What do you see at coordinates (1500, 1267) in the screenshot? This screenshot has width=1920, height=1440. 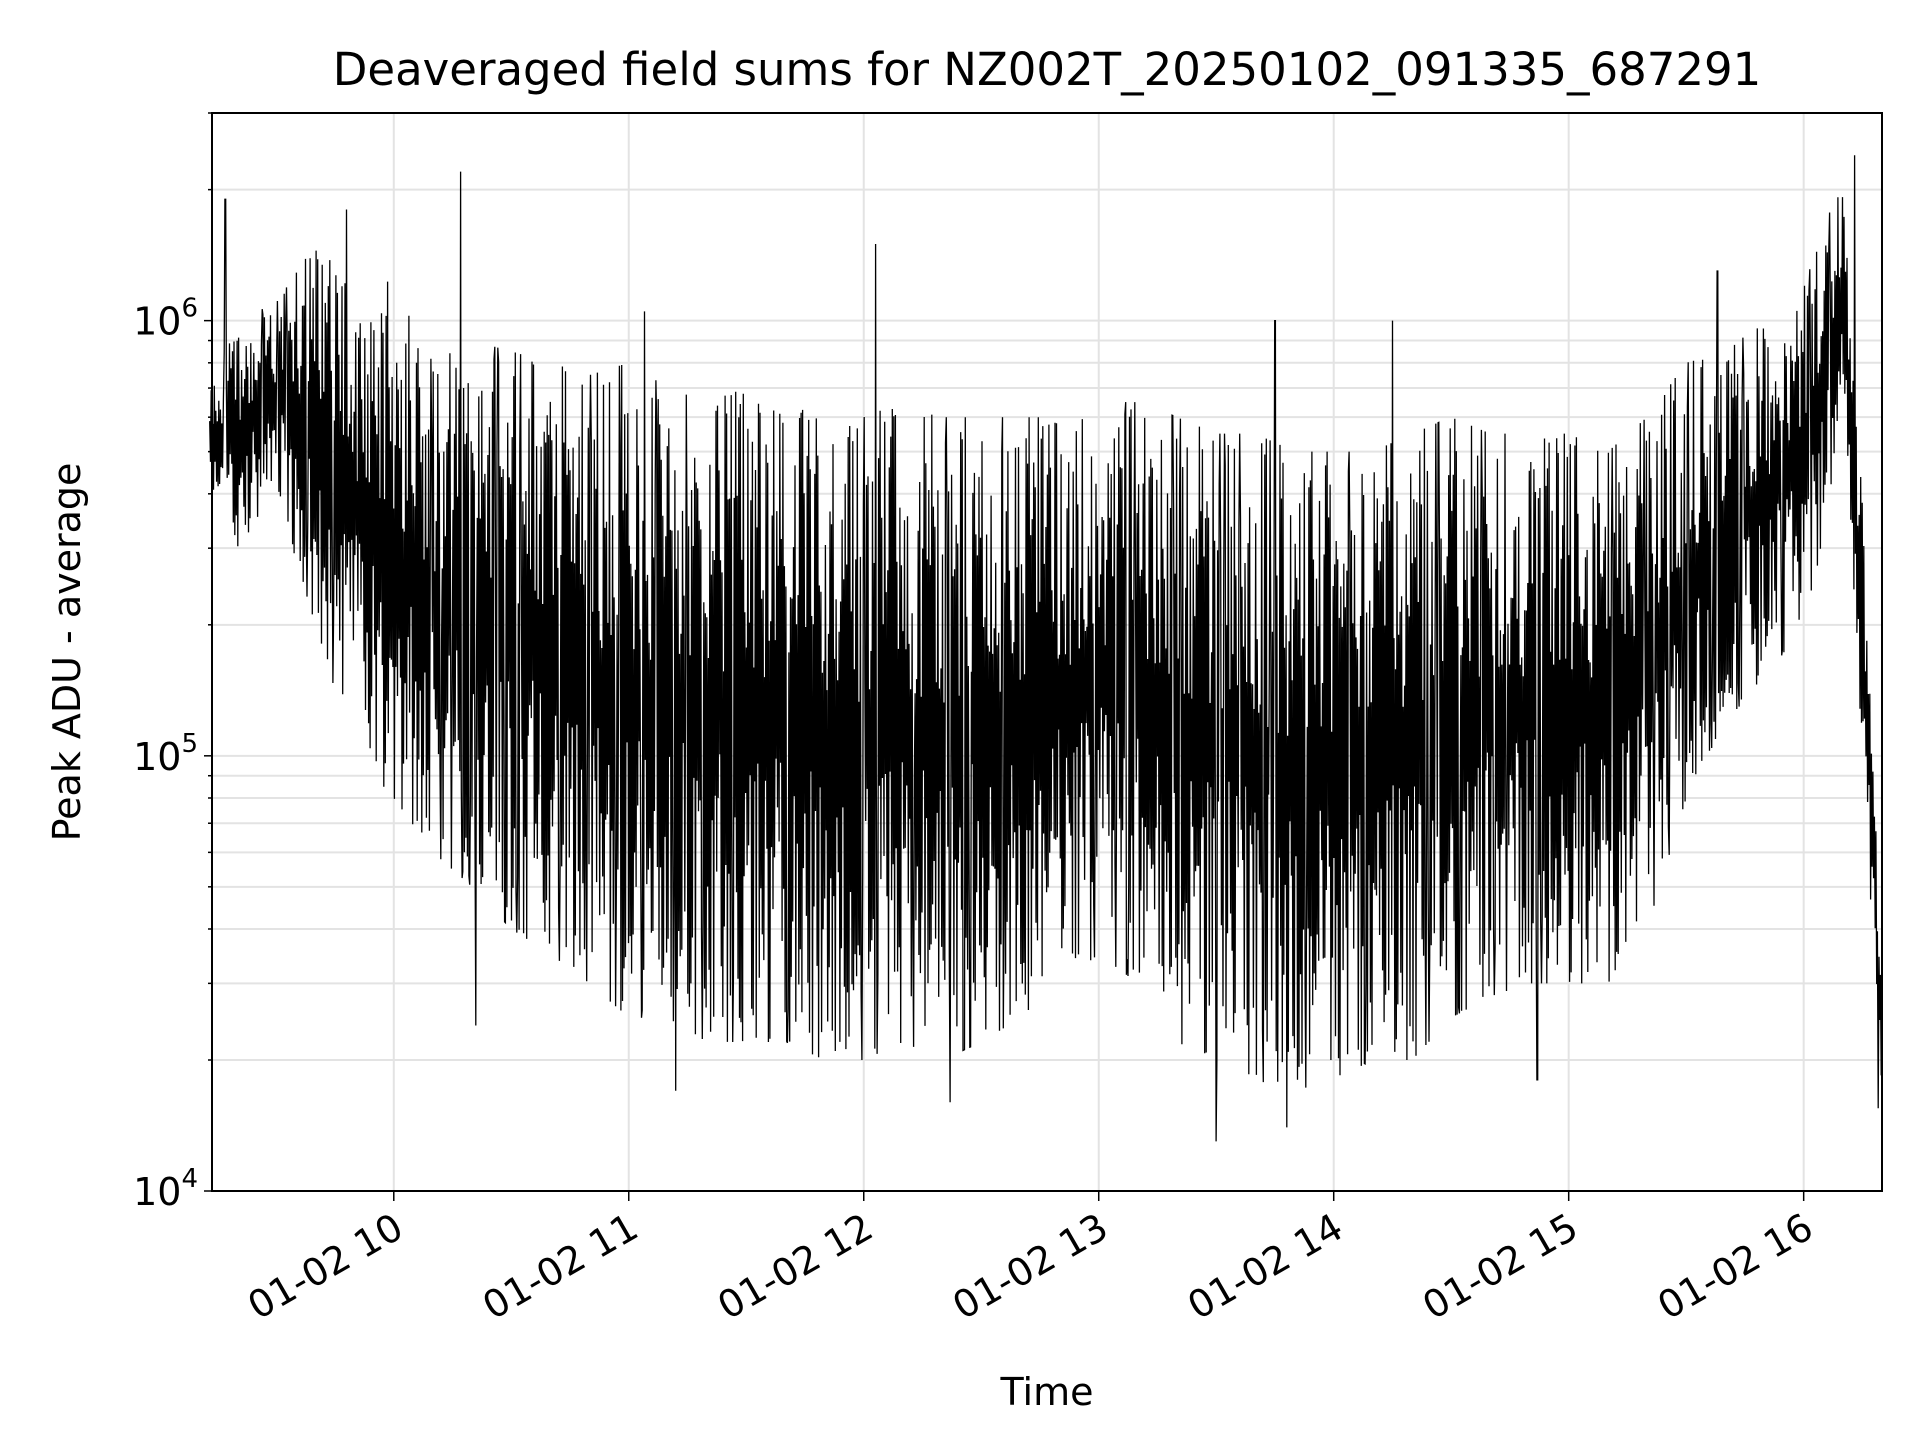 I see `x-tick-label: 01-02 15` at bounding box center [1500, 1267].